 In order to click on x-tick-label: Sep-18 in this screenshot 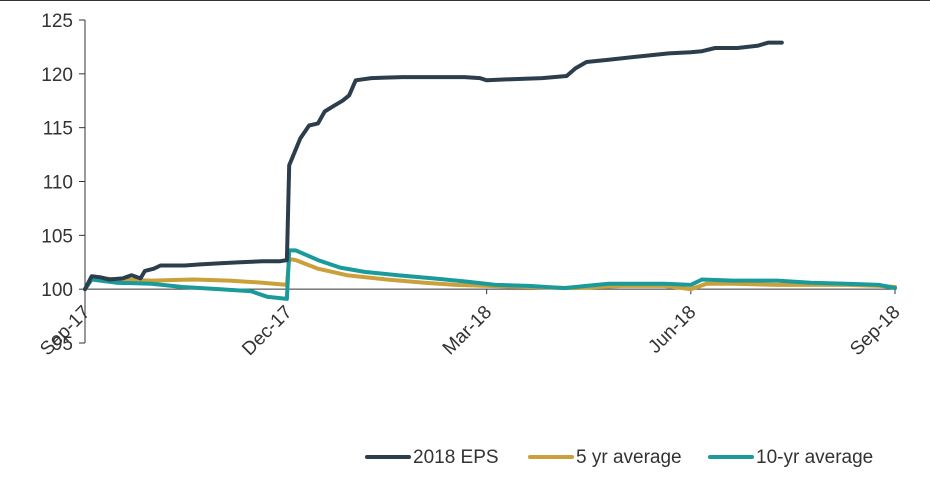, I will do `click(875, 331)`.